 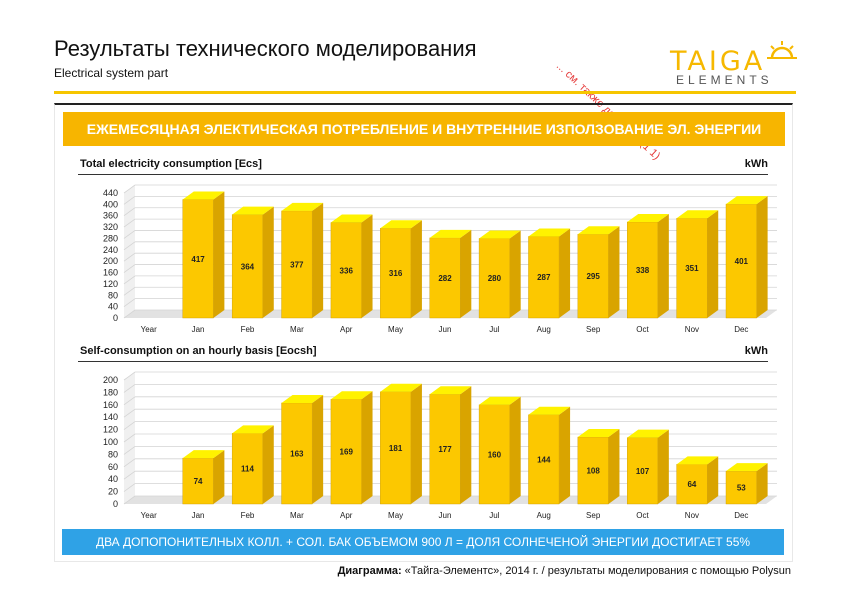 What do you see at coordinates (742, 261) in the screenshot?
I see `data-label-dec: 401` at bounding box center [742, 261].